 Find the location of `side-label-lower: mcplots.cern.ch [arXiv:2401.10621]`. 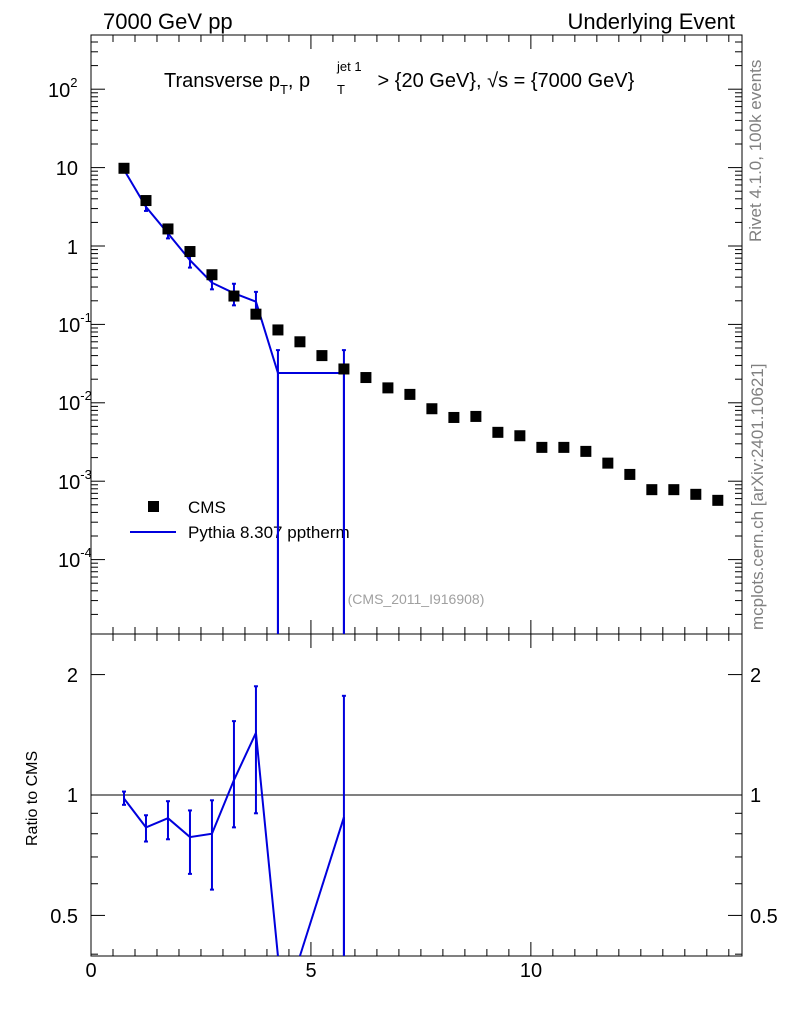

side-label-lower: mcplots.cern.ch [arXiv:2401.10621] is located at coordinates (757, 497).